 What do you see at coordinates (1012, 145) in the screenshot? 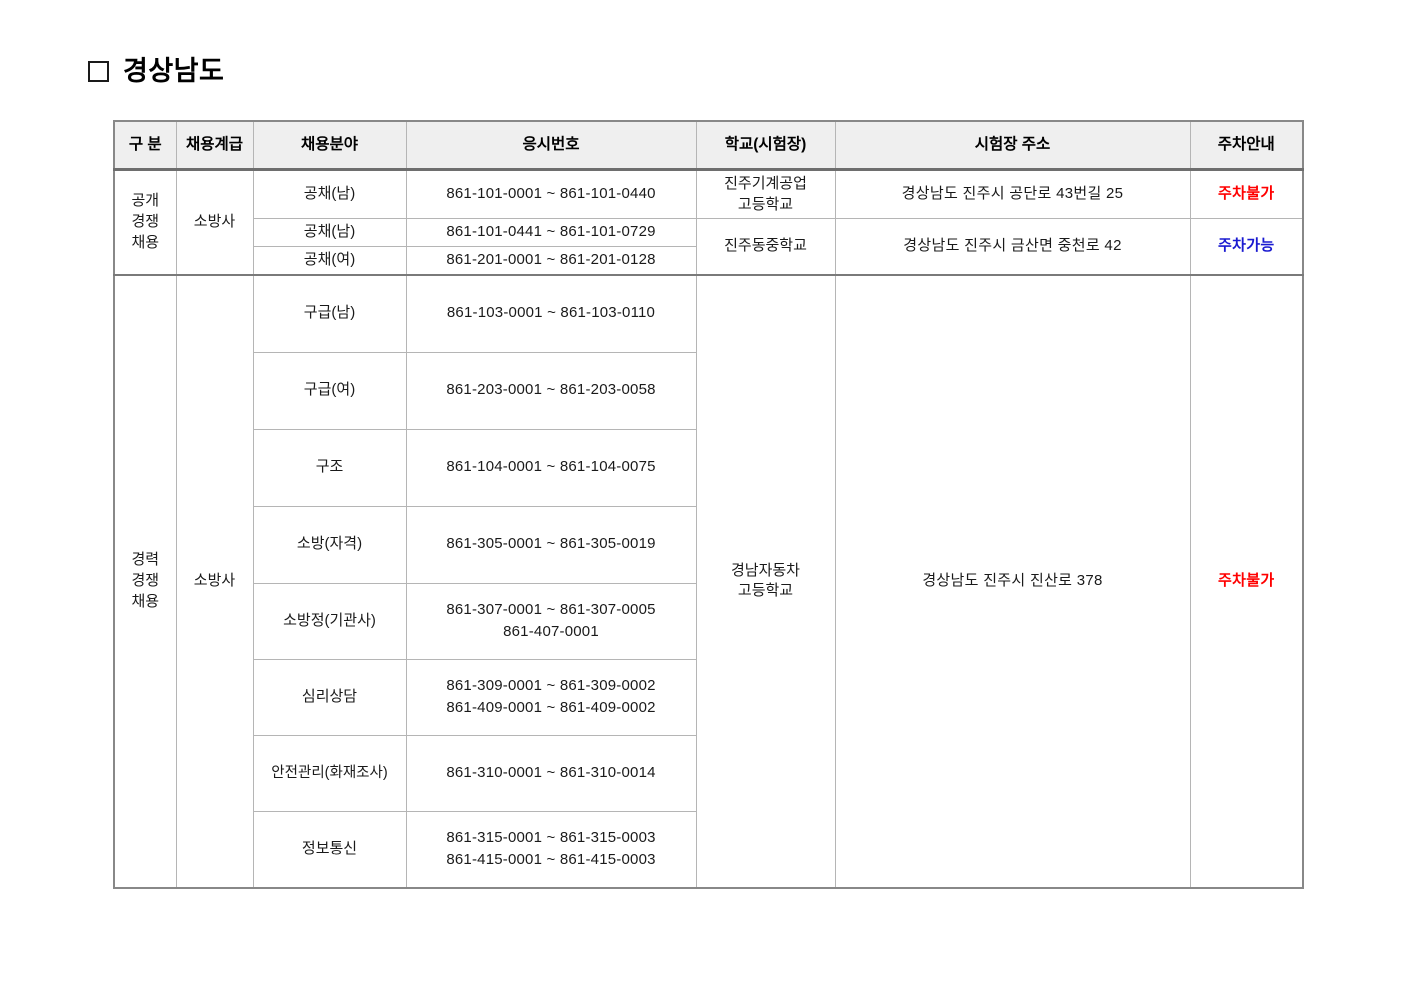
I see `column-header-address: 시험장 주소` at bounding box center [1012, 145].